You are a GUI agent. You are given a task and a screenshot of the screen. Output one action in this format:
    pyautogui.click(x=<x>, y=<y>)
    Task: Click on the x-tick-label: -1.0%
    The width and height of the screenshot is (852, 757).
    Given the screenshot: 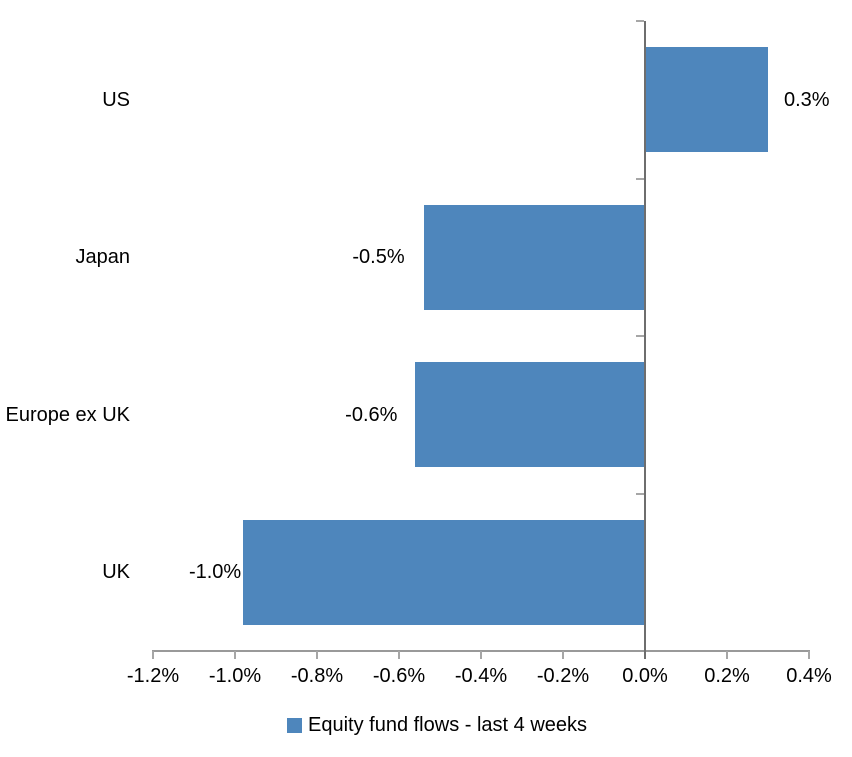 What is the action you would take?
    pyautogui.click(x=235, y=676)
    